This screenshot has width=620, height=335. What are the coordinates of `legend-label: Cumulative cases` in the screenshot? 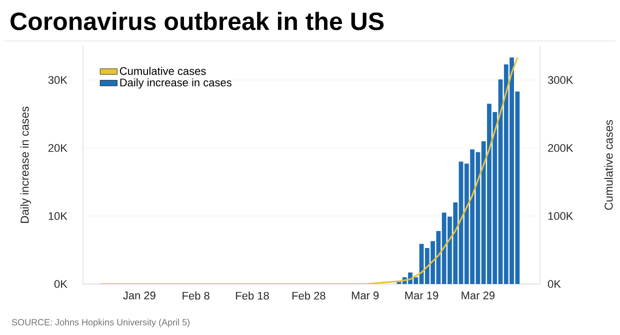 It's located at (163, 70).